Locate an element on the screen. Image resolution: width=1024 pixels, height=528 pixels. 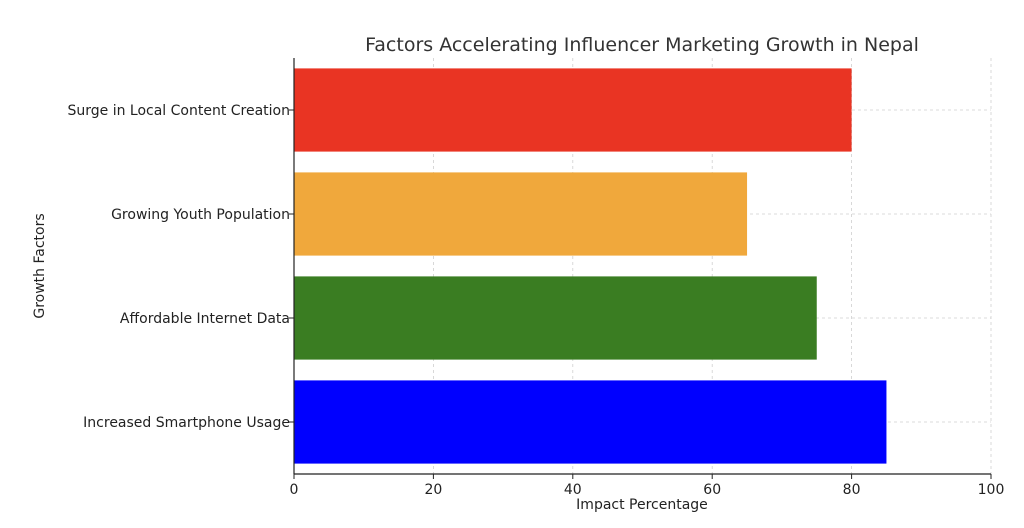
x-axis-label: Impact Percentage is located at coordinates (642, 505).